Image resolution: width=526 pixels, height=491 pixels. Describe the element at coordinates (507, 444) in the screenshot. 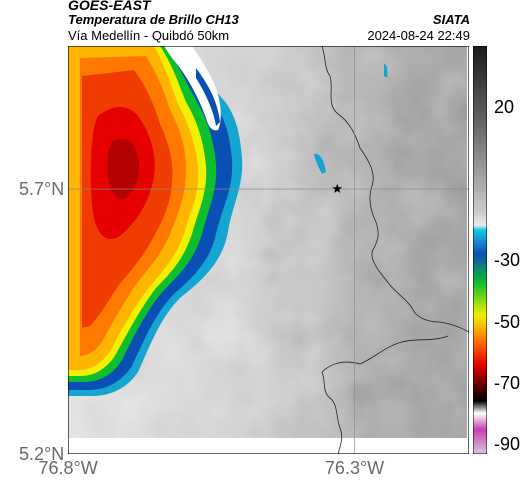

I see `colorbar-tick-label: -90` at that location.